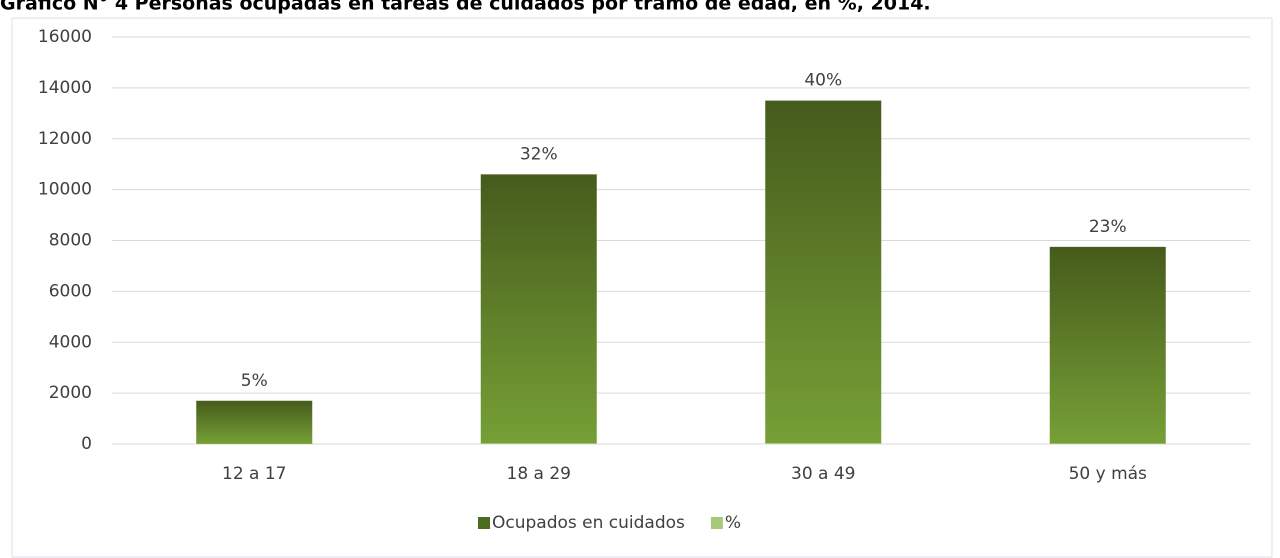  What do you see at coordinates (733, 523) in the screenshot?
I see `legend-label: %` at bounding box center [733, 523].